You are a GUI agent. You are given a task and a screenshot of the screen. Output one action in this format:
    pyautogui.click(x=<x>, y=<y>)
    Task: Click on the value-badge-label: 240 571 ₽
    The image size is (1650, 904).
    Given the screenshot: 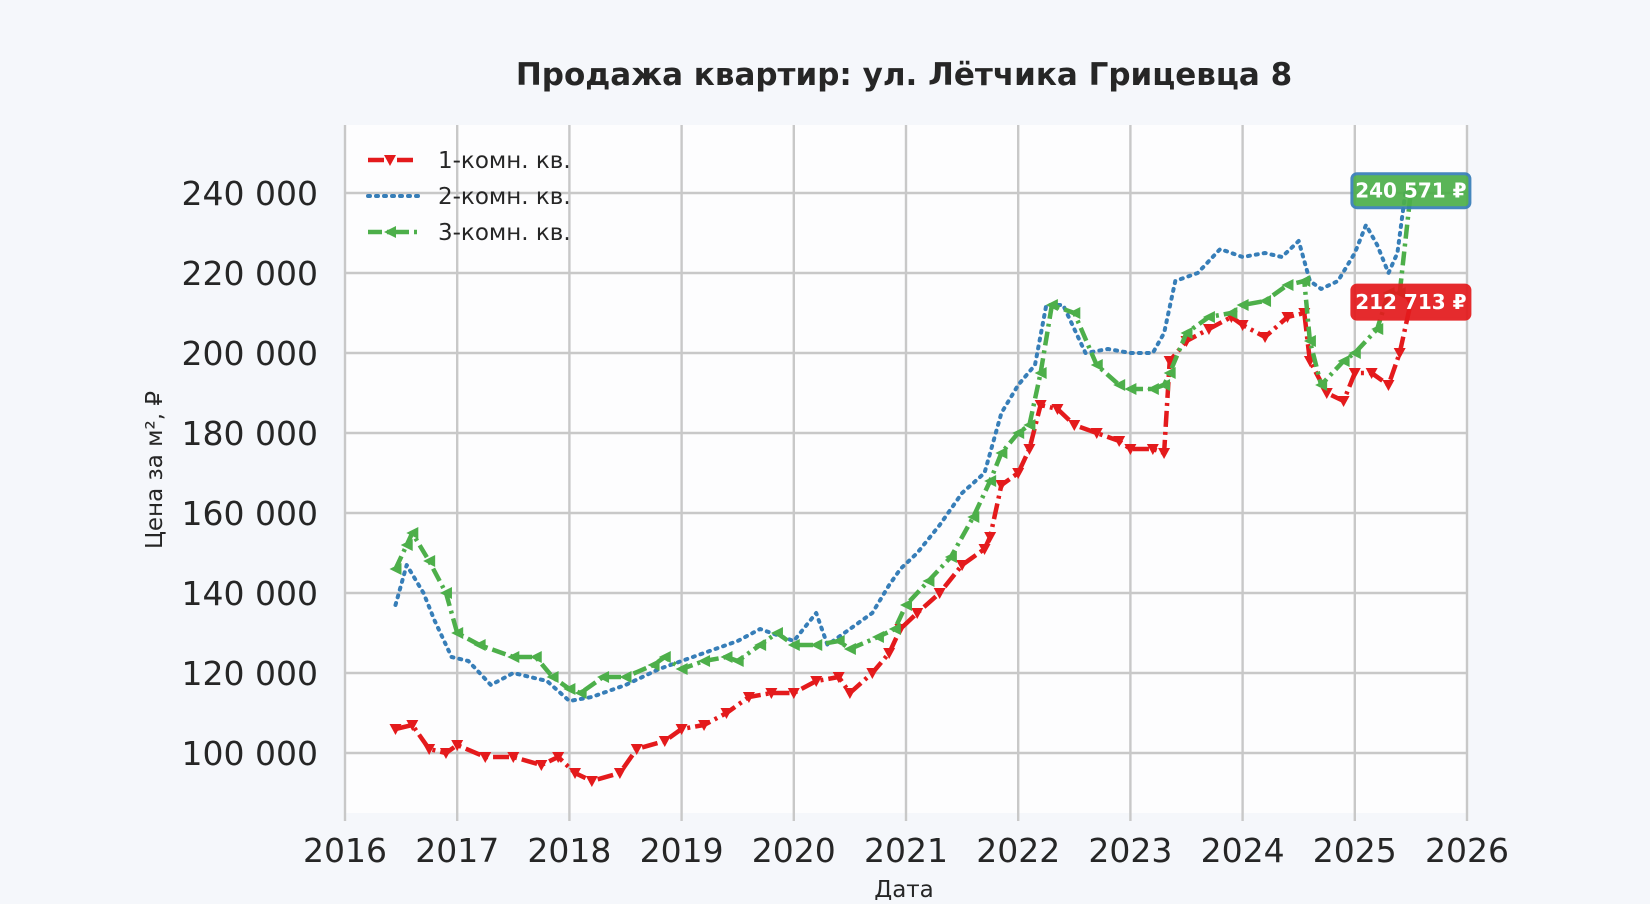 What is the action you would take?
    pyautogui.click(x=1410, y=191)
    